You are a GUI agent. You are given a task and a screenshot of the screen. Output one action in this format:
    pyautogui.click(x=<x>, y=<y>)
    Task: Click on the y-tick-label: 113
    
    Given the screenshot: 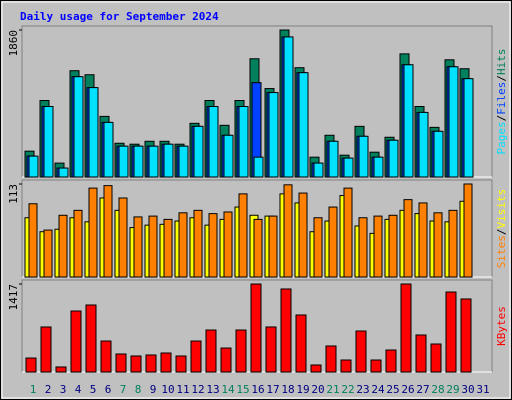 What is the action you would take?
    pyautogui.click(x=13, y=194)
    